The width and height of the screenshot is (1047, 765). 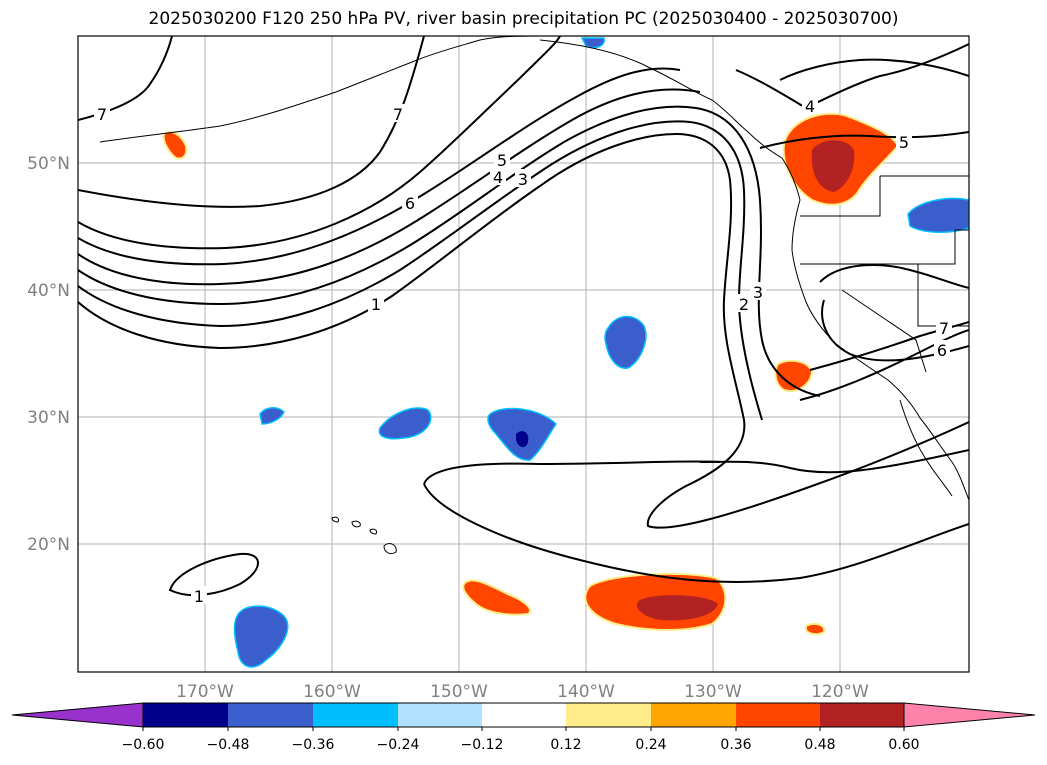 I want to click on lon-label: 170°W, so click(x=205, y=692).